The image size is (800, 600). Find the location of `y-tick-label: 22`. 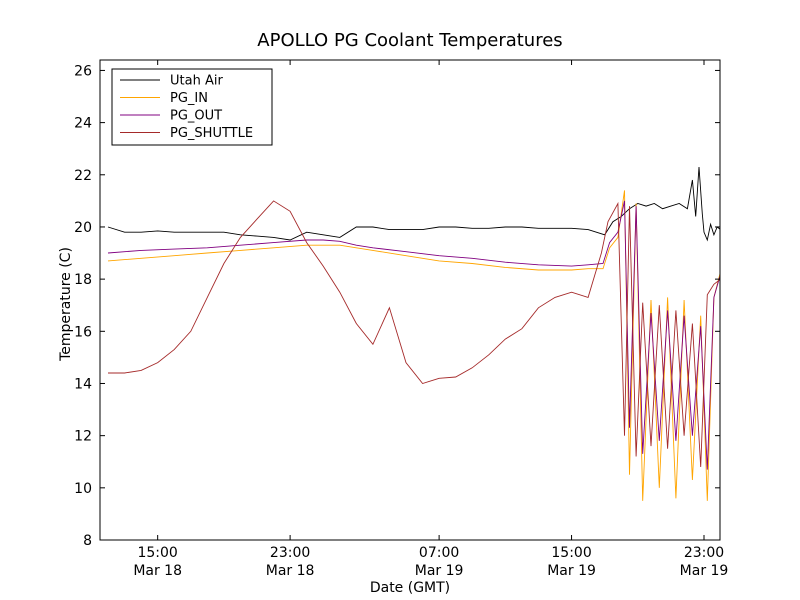

y-tick-label: 22 is located at coordinates (83, 176).